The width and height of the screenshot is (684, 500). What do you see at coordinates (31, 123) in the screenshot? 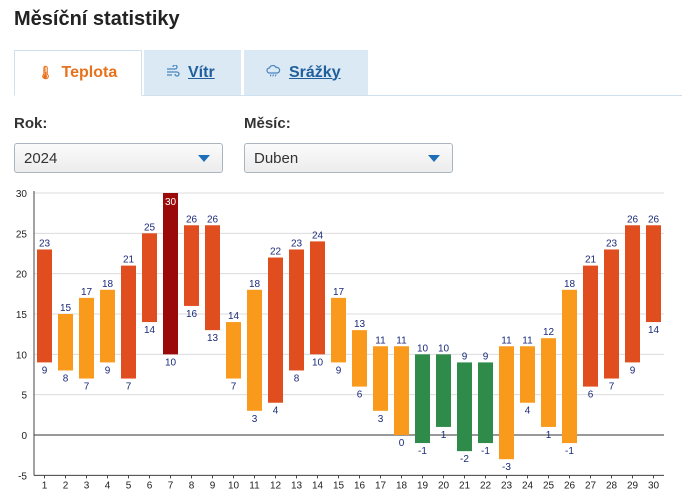
I see `year-label: Rok:` at bounding box center [31, 123].